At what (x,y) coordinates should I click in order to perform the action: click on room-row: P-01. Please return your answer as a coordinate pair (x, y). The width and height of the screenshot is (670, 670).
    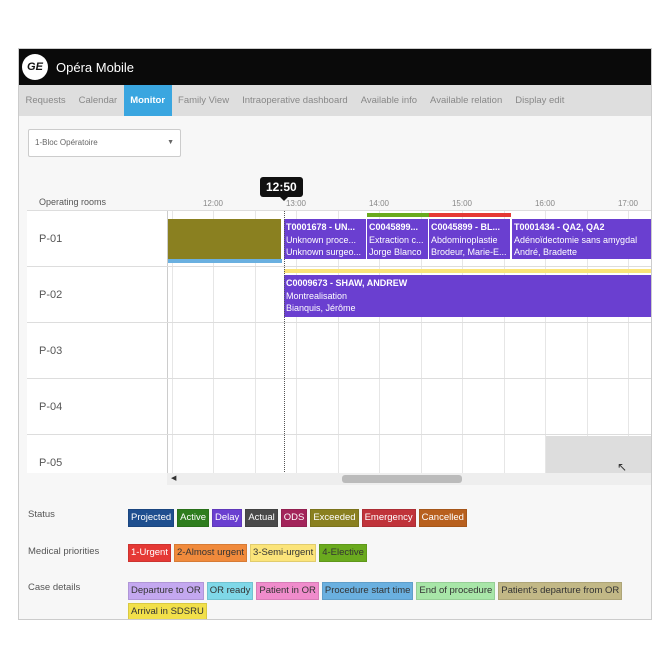
    Looking at the image, I should click on (339, 239).